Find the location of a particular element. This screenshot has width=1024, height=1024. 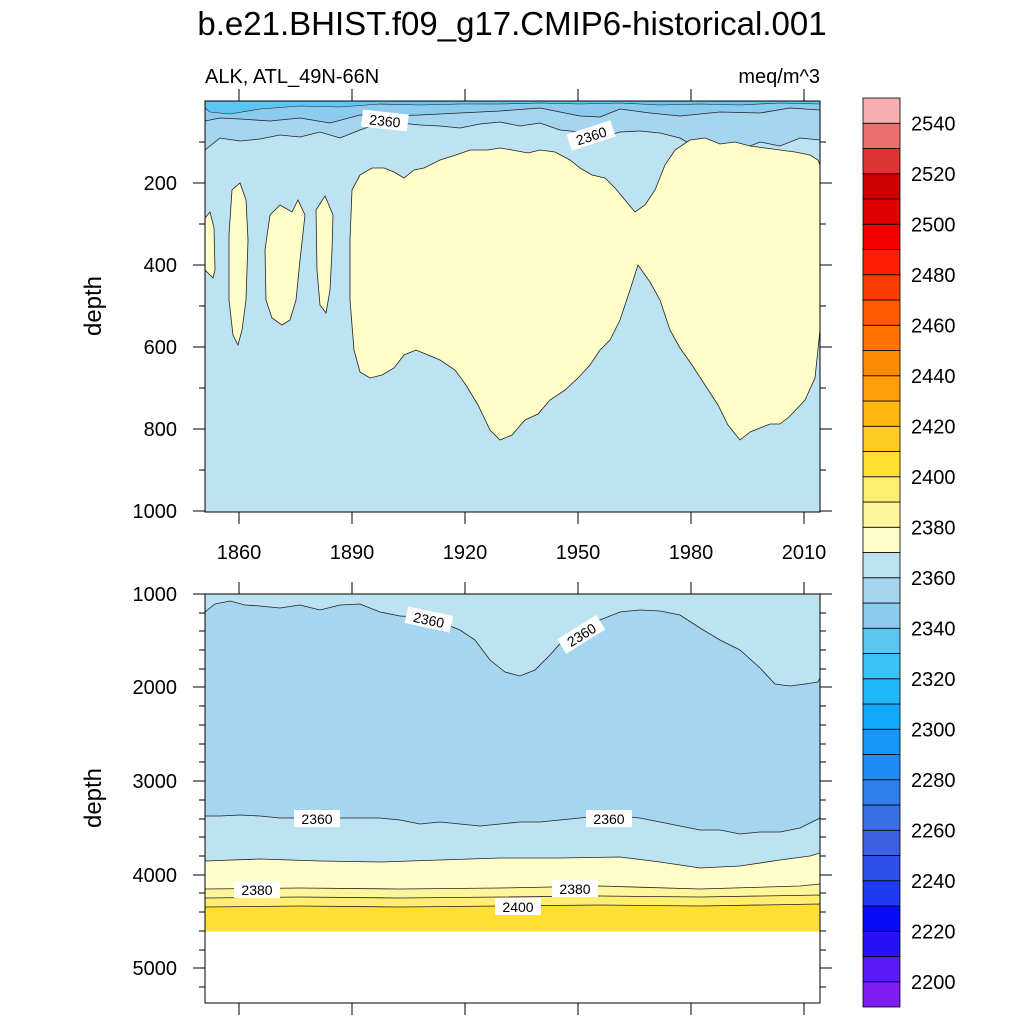

bottom-y-tick-4000: 4000 is located at coordinates (155, 876).